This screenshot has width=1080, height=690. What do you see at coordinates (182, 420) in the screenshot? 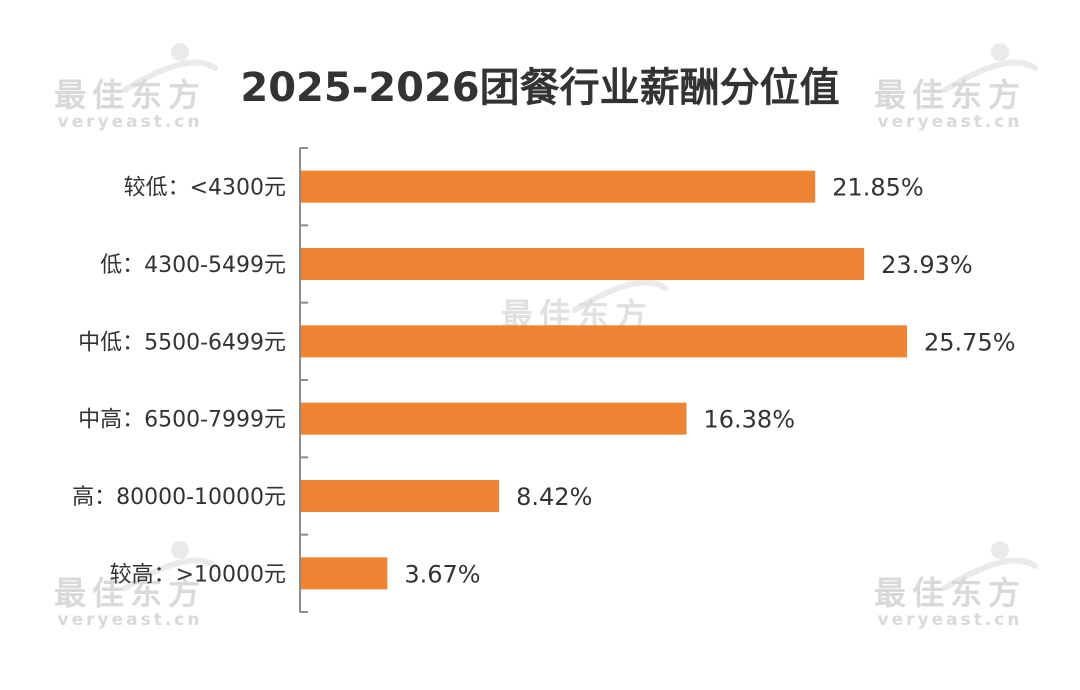
I see `category-label: 中高：6500-7999元` at bounding box center [182, 420].